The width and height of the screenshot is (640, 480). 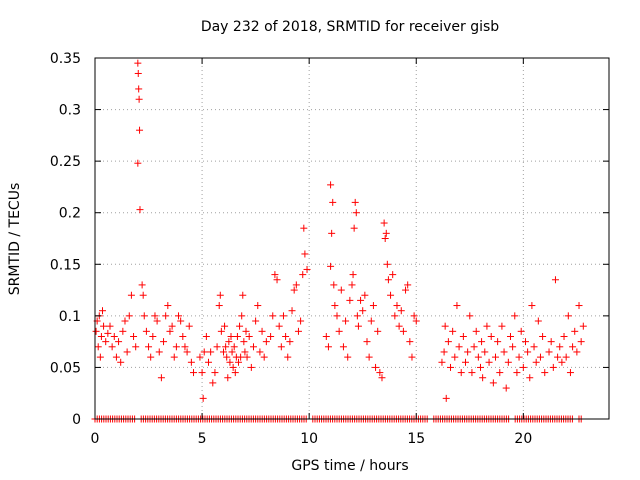 What do you see at coordinates (70, 317) in the screenshot?
I see `y-tick-label: 0.1` at bounding box center [70, 317].